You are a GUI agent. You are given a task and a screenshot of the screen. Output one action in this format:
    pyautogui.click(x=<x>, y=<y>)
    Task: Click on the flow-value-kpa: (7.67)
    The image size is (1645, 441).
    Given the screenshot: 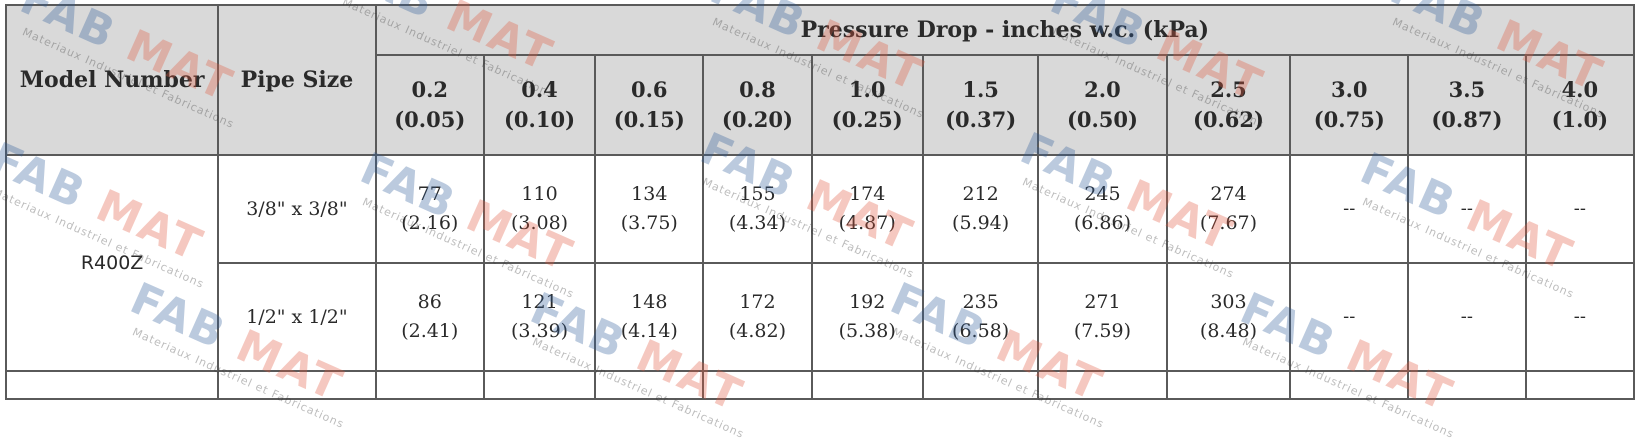 What is the action you would take?
    pyautogui.click(x=1228, y=223)
    